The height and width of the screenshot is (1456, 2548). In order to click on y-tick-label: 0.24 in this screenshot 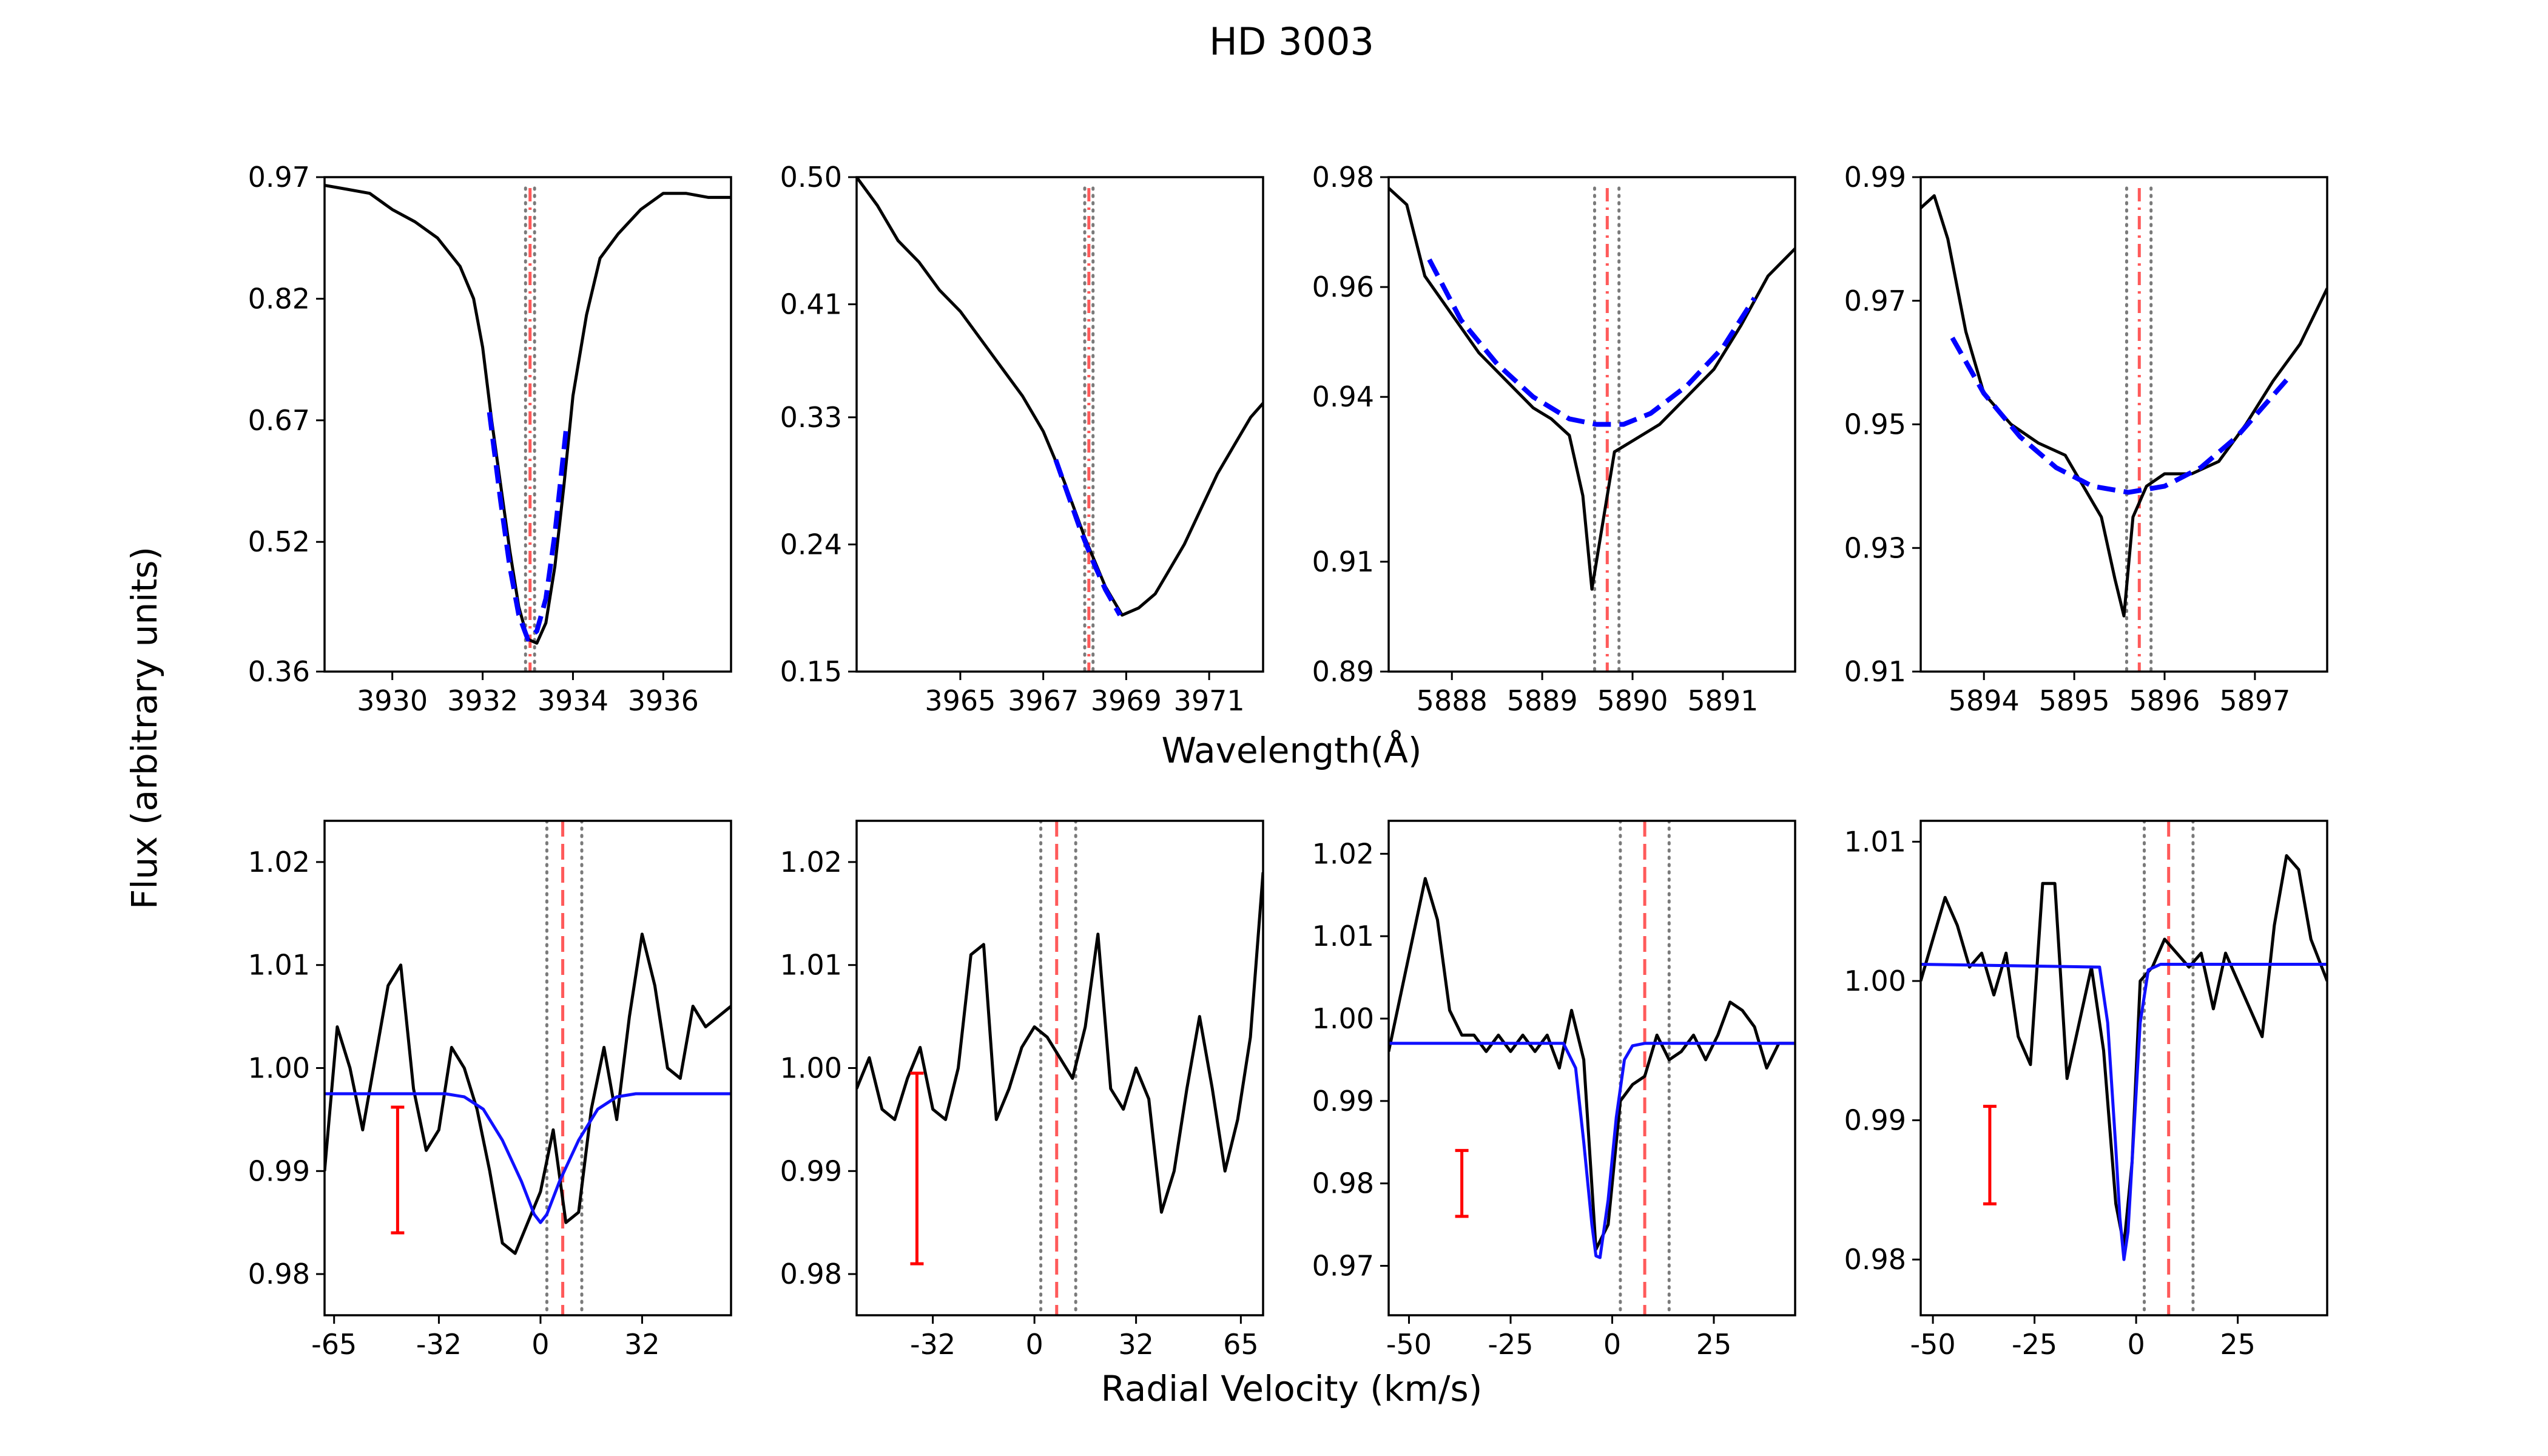, I will do `click(811, 544)`.